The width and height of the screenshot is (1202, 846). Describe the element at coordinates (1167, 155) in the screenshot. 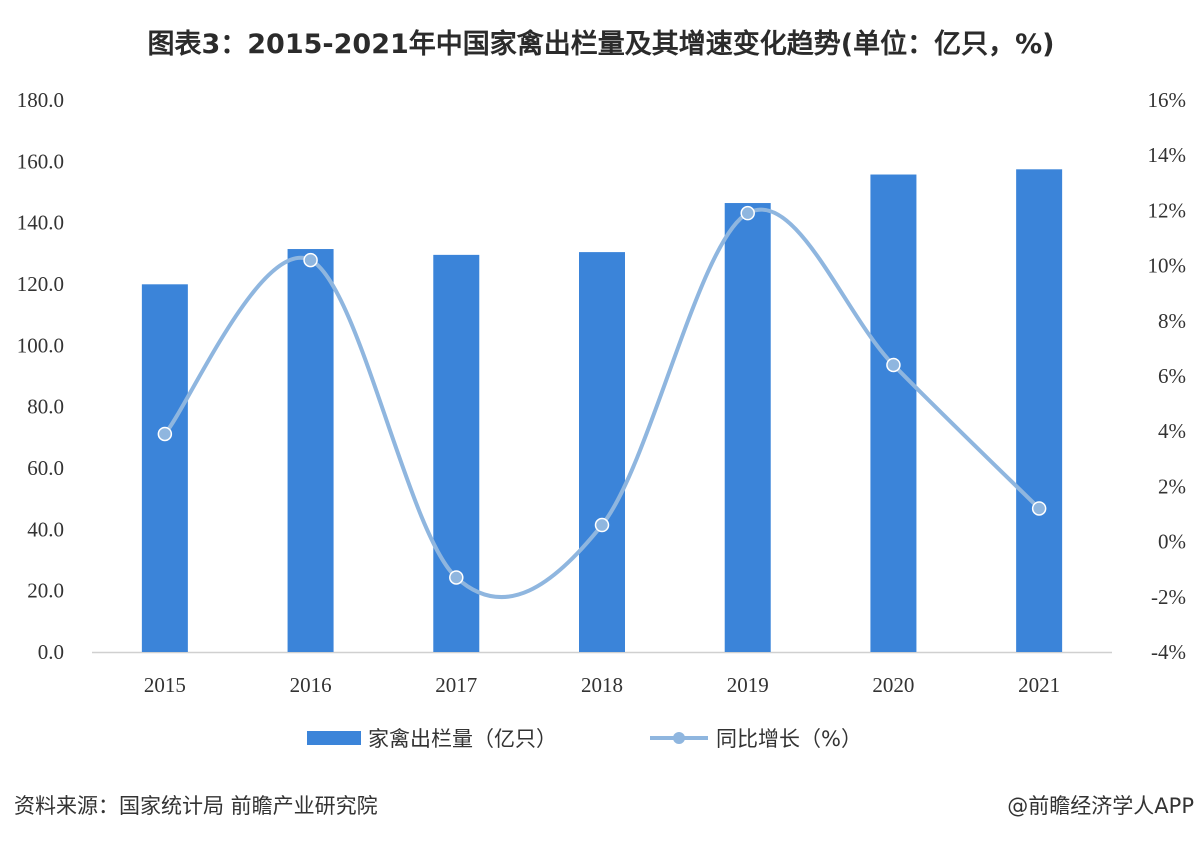

I see `right-tick-label: 14%` at that location.